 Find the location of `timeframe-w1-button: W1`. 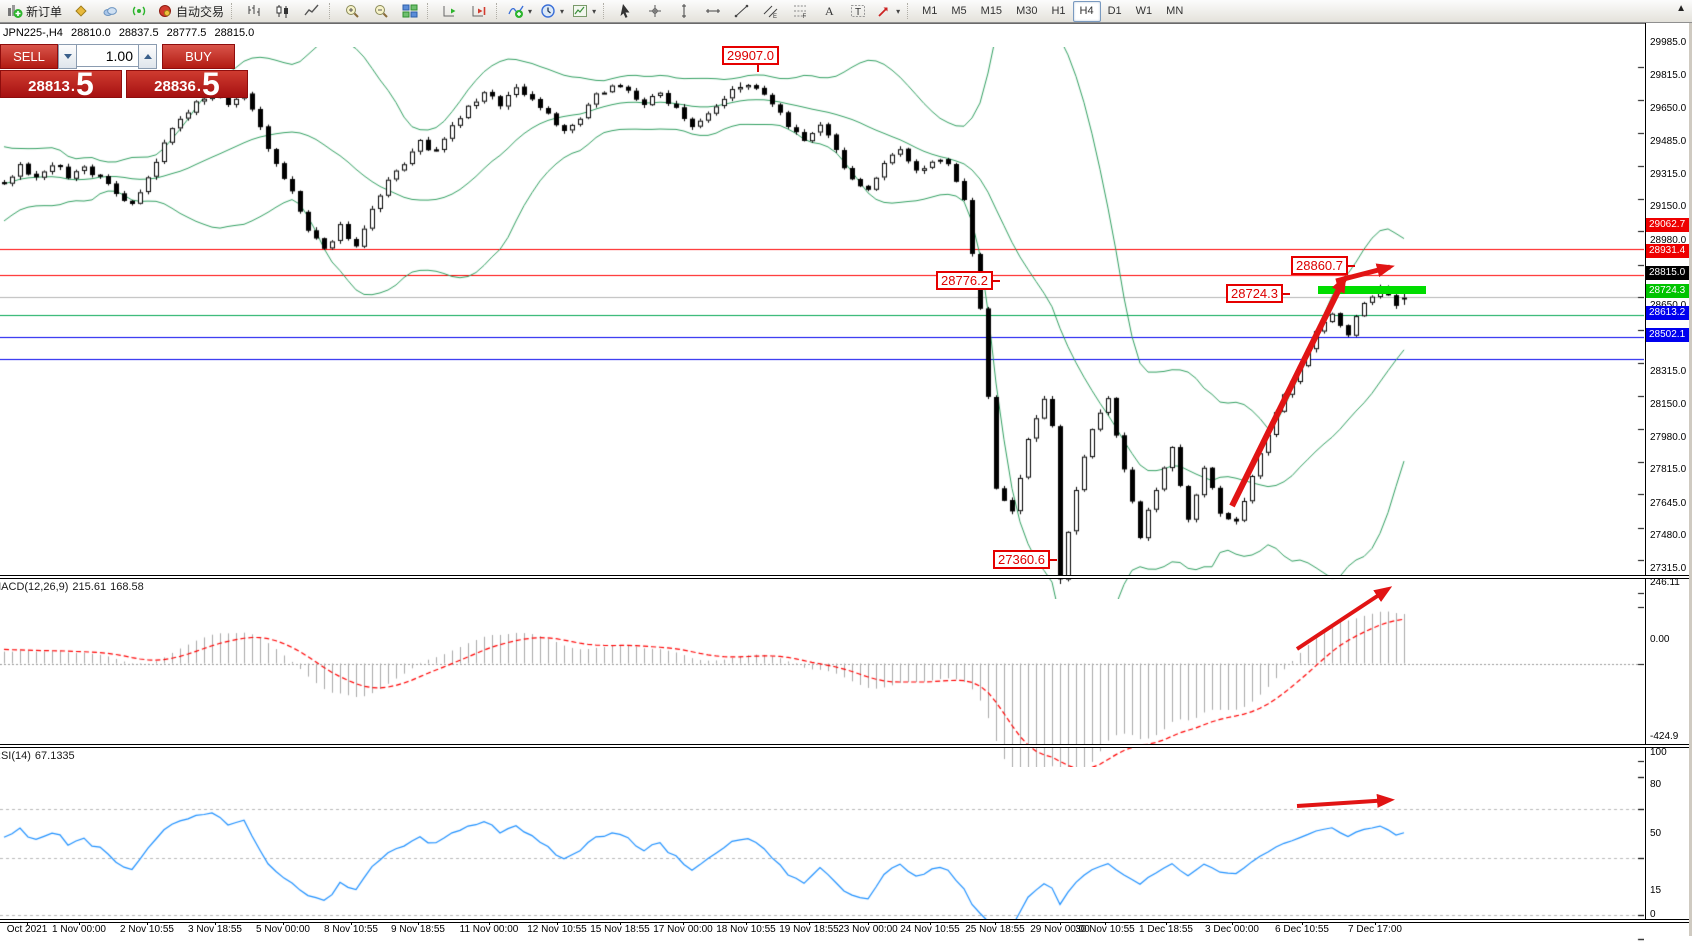

timeframe-w1-button: W1 is located at coordinates (1144, 10).